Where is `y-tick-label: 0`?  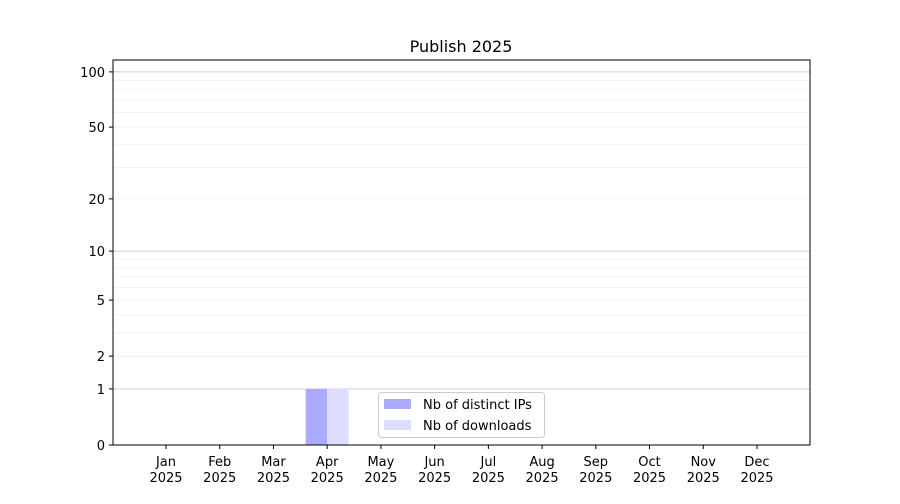 y-tick-label: 0 is located at coordinates (101, 446).